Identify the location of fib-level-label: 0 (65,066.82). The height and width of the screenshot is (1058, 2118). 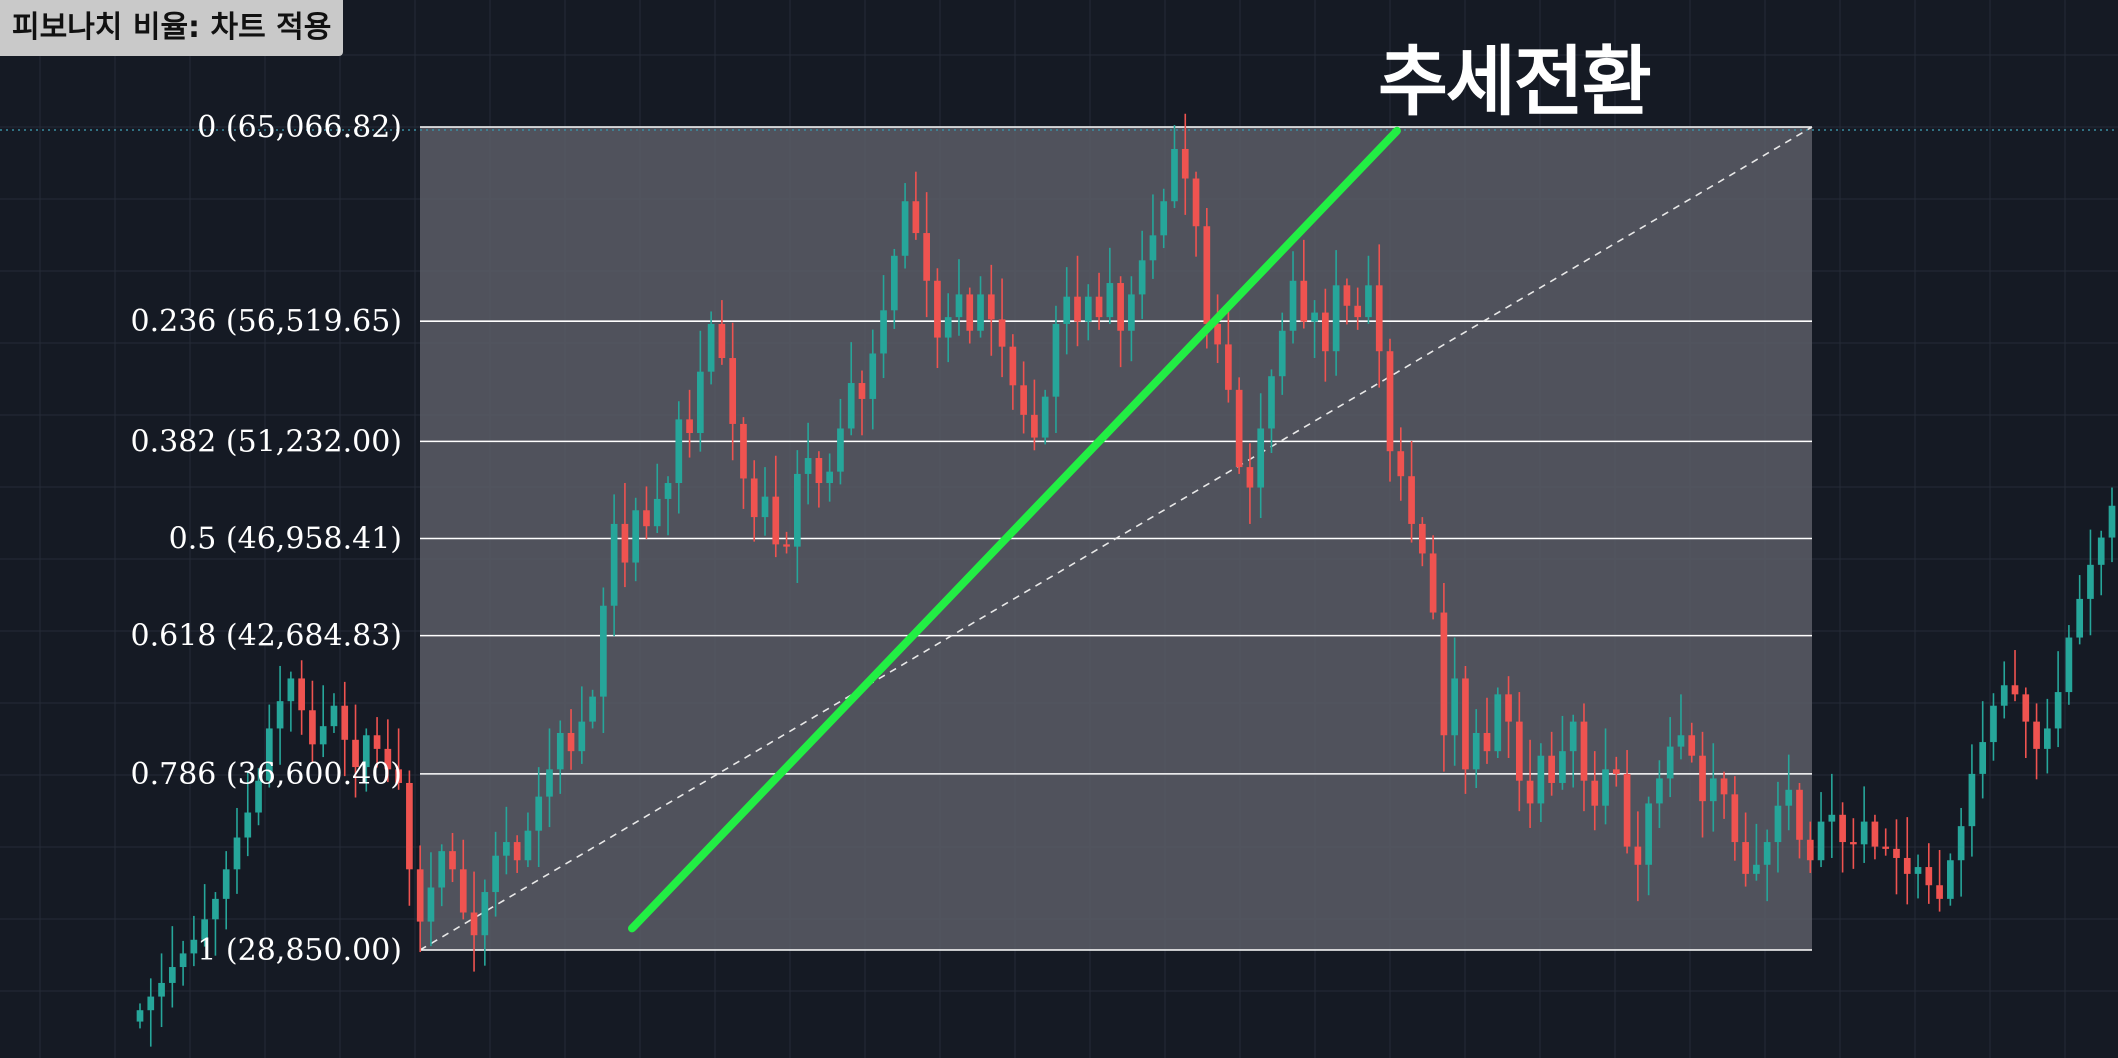
(299, 127).